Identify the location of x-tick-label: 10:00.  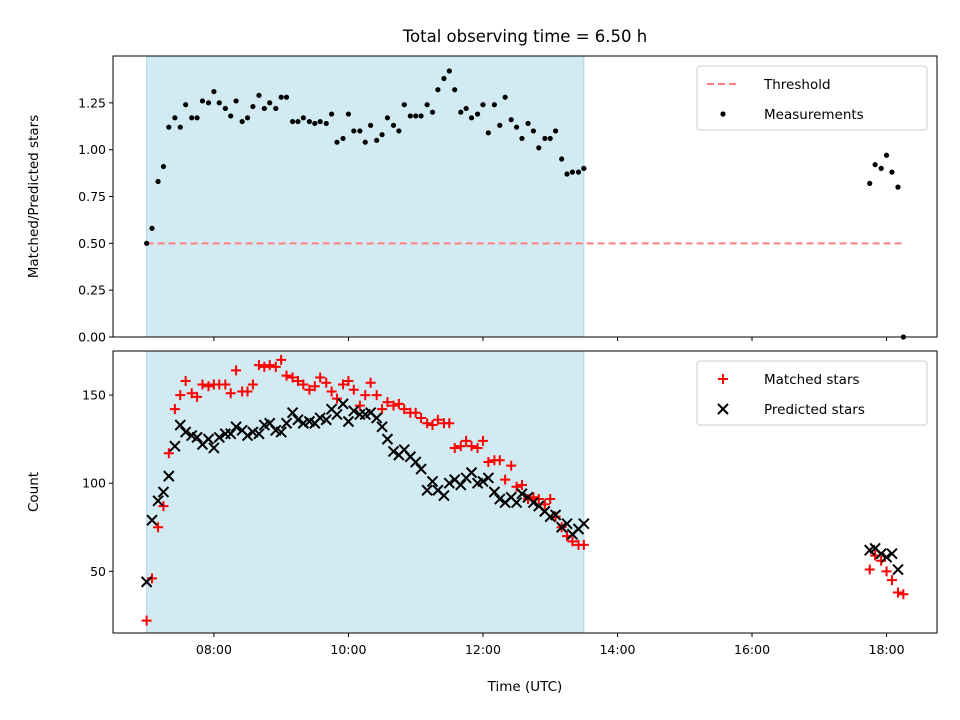
(348, 649).